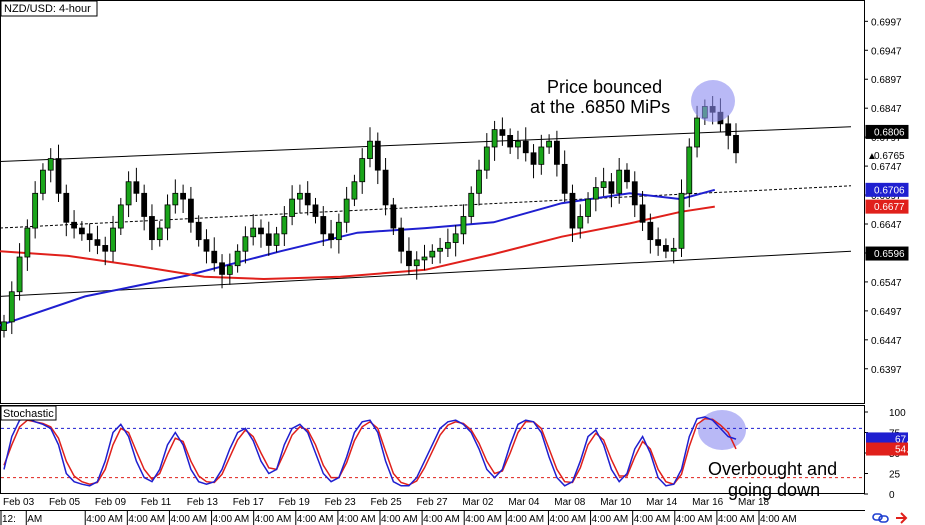 The width and height of the screenshot is (925, 525). Describe the element at coordinates (897, 413) in the screenshot. I see `stochastic-tick-label: 100` at that location.